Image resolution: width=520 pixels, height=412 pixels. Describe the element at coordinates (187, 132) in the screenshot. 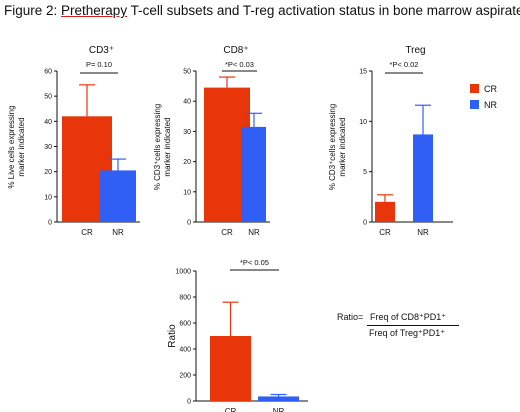

I see `chart2-y-tick-label: 30` at that location.